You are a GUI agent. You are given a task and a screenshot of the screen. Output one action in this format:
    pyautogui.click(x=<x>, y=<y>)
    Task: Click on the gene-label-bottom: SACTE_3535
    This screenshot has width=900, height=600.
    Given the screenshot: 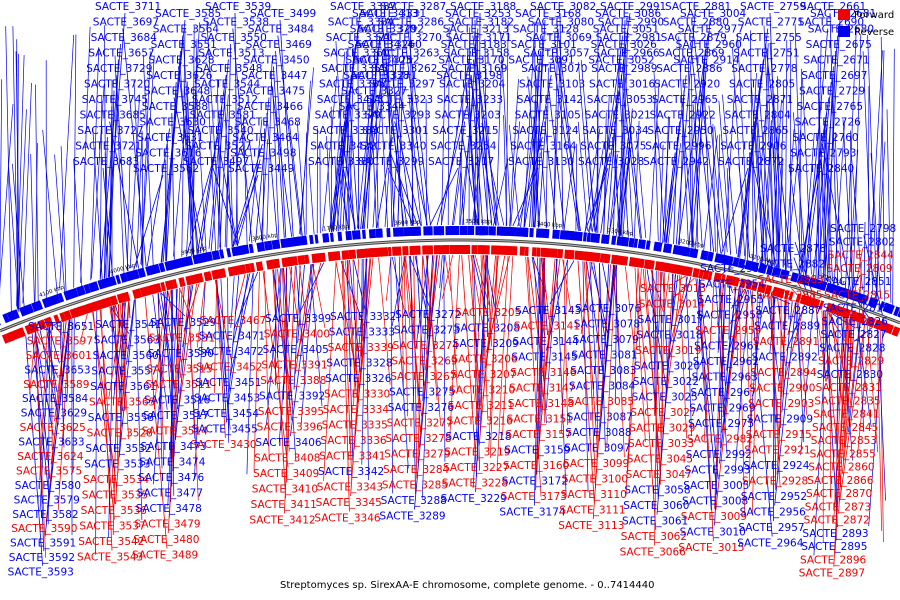 What is the action you would take?
    pyautogui.click(x=115, y=496)
    